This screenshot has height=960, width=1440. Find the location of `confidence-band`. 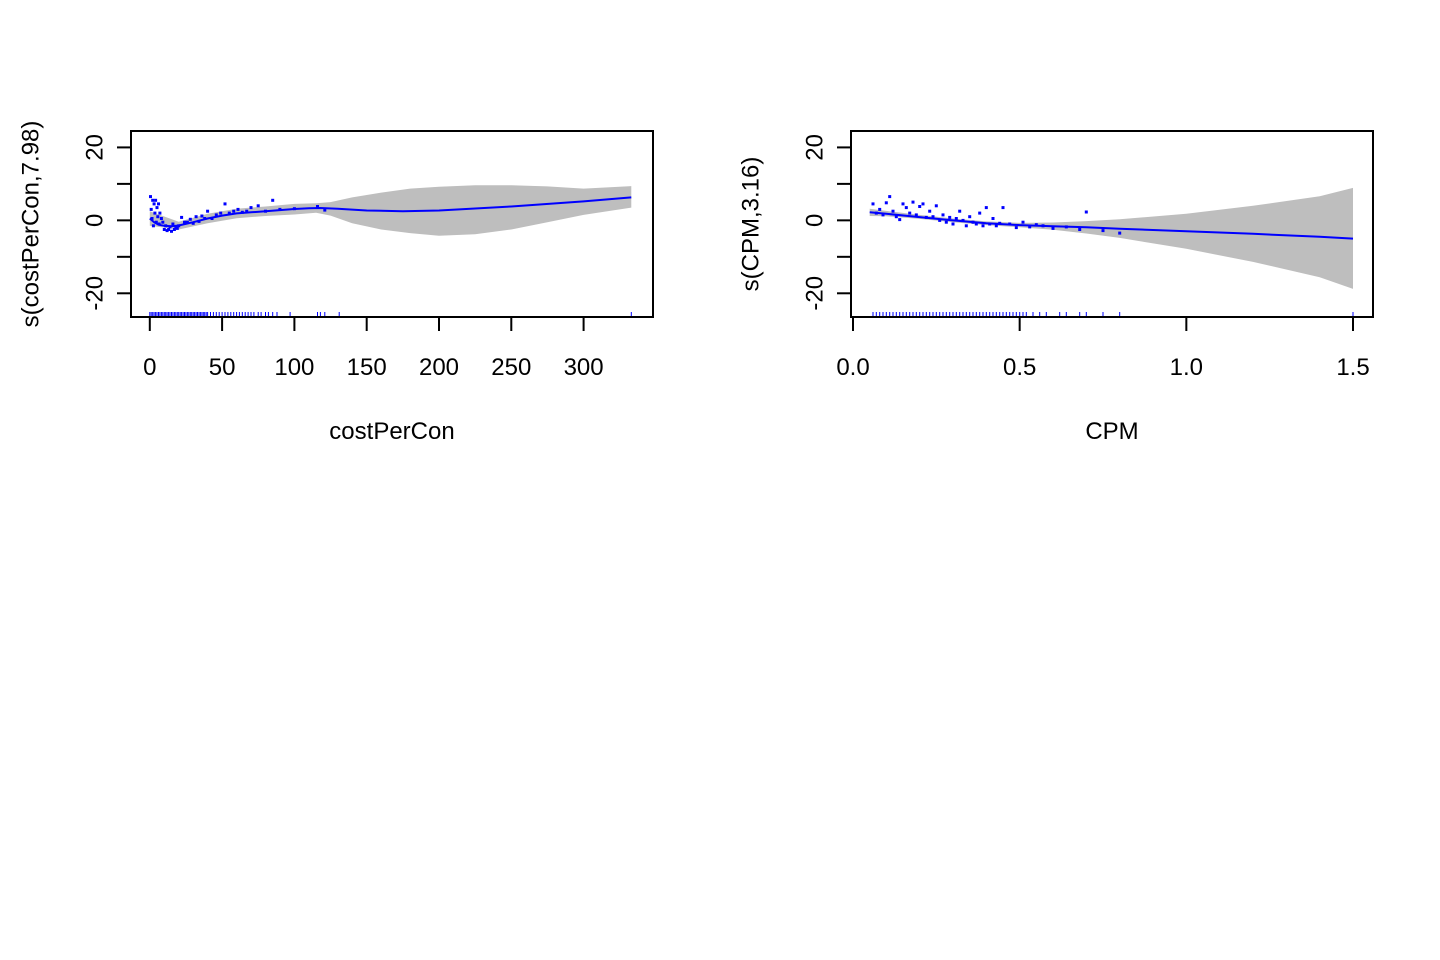

confidence-band is located at coordinates (1111, 238).